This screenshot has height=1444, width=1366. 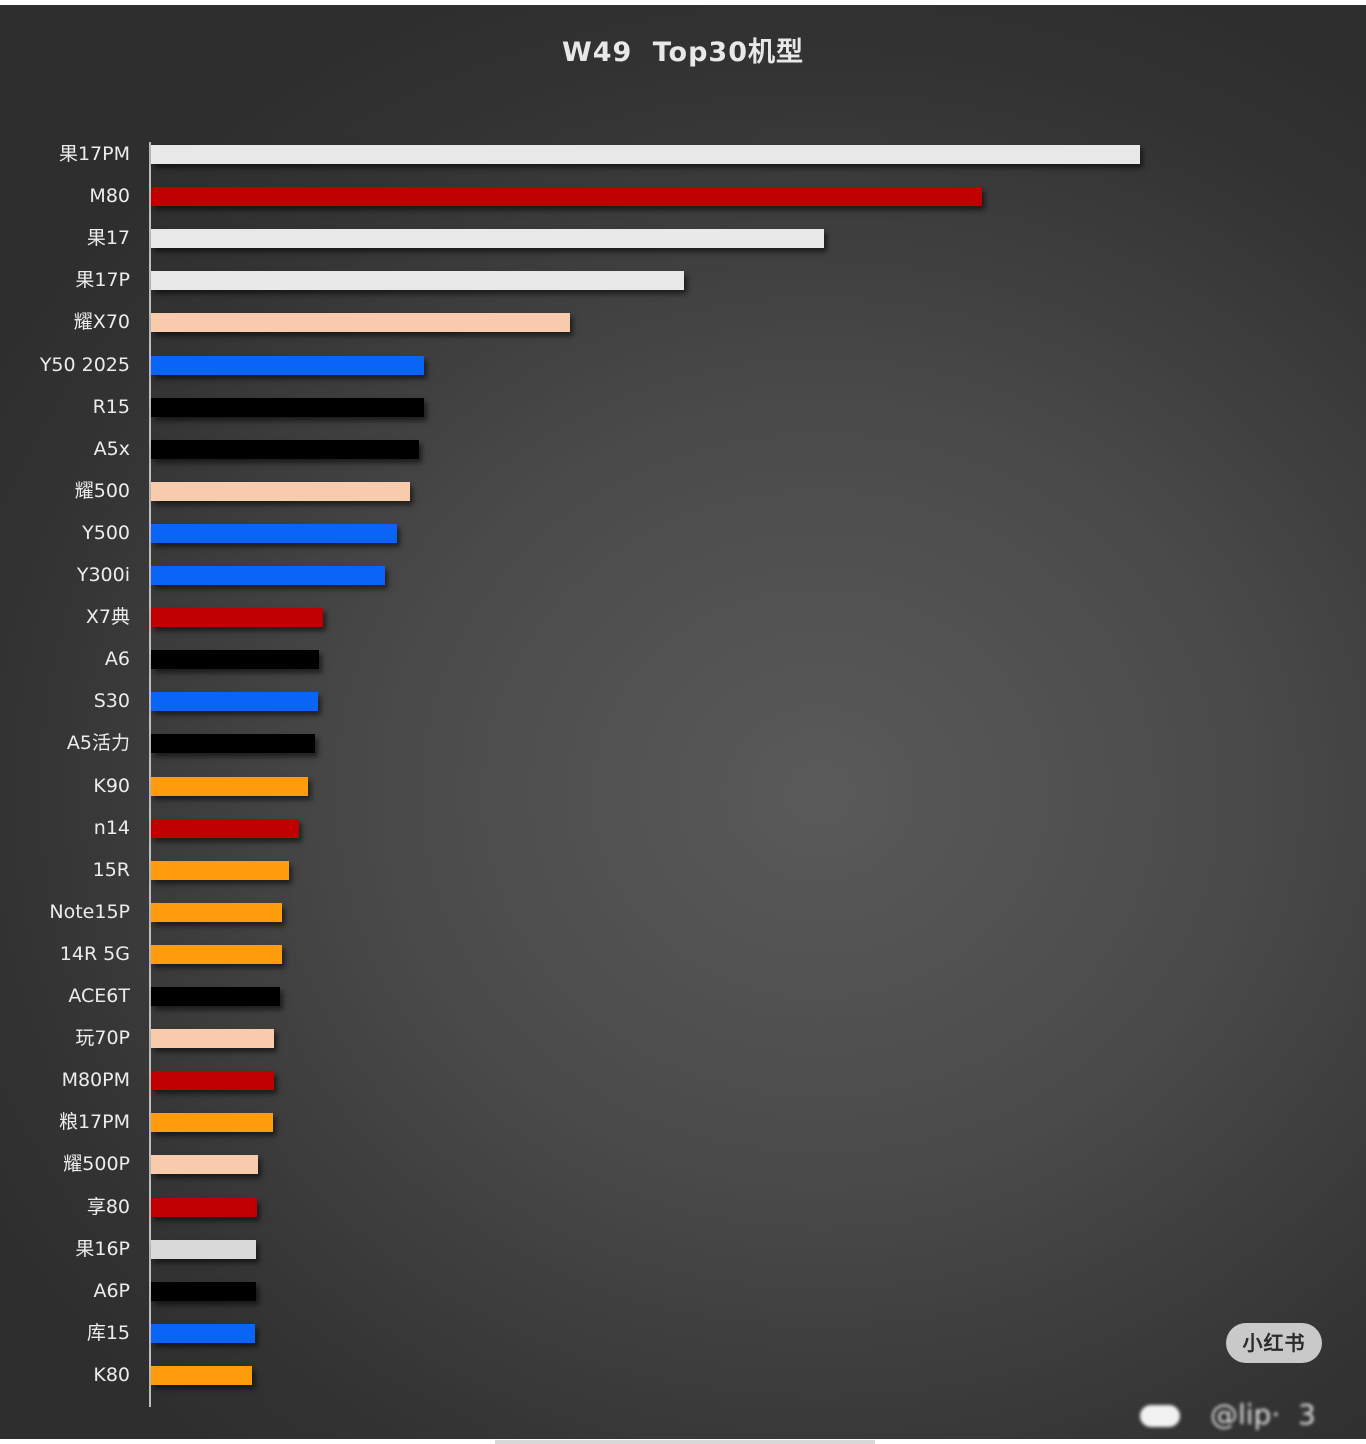 I want to click on bar-row: 14R 5G, so click(x=683, y=955).